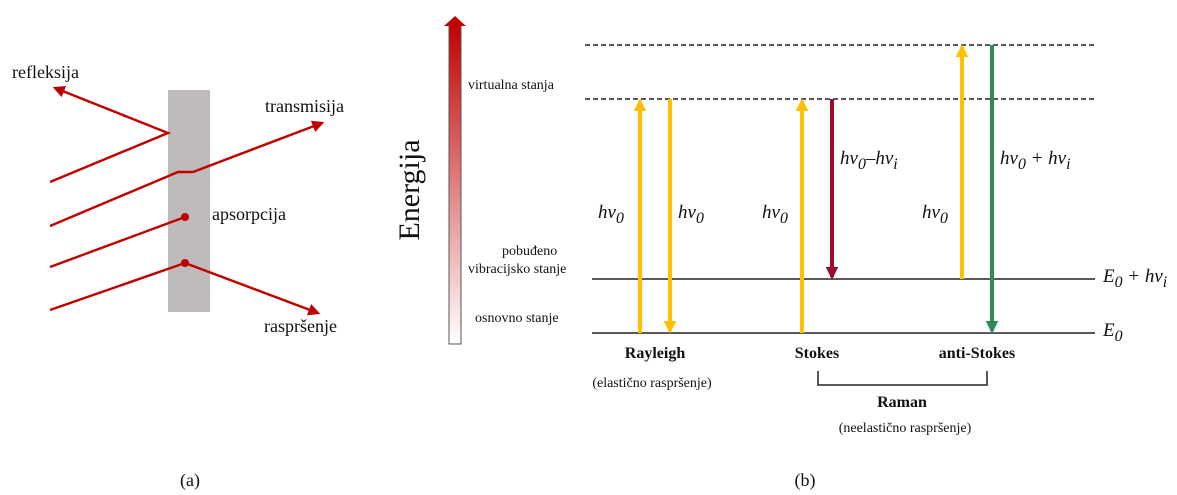  I want to click on raman-sublabel: (neelastično raspršenje), so click(905, 428).